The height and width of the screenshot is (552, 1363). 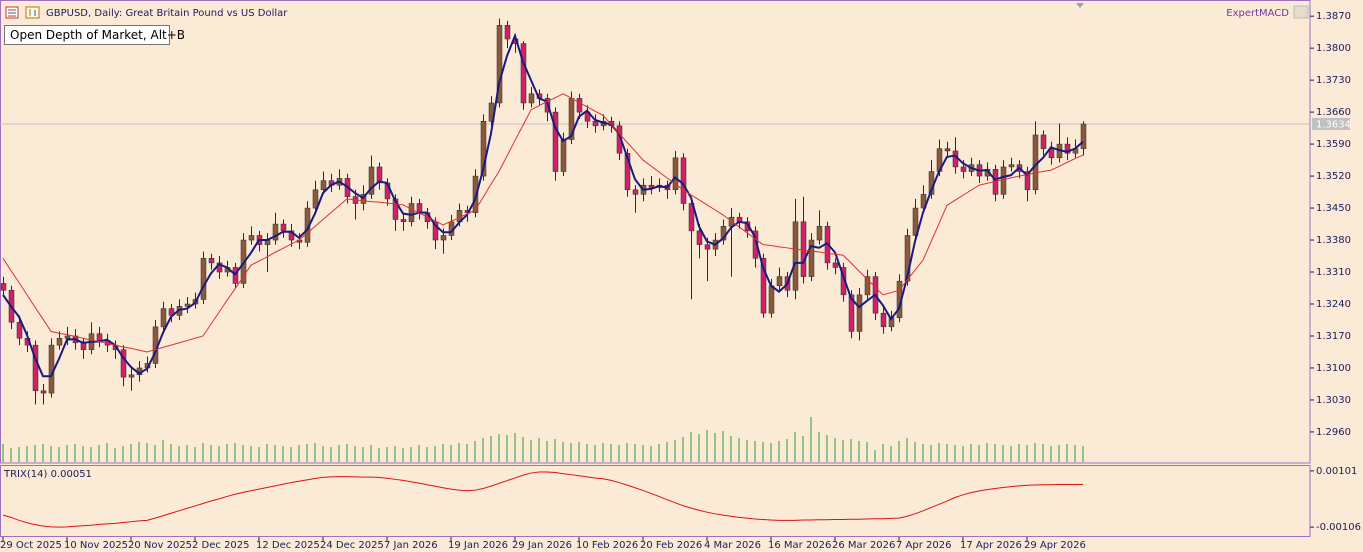 What do you see at coordinates (607, 545) in the screenshot?
I see `x-tick-label: 10 Feb 2026` at bounding box center [607, 545].